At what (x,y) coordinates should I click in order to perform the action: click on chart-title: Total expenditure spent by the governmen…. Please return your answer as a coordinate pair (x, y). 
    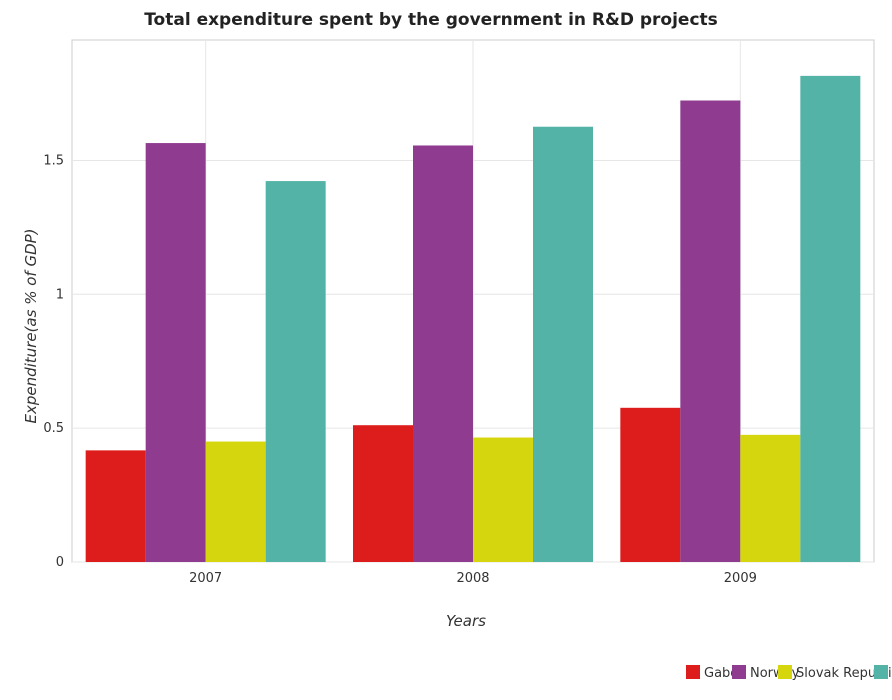
    Looking at the image, I should click on (431, 20).